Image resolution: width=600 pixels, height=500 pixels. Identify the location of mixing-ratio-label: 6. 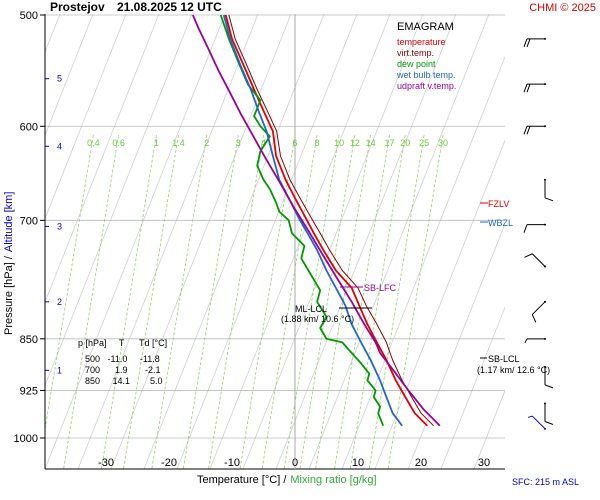
(294, 143).